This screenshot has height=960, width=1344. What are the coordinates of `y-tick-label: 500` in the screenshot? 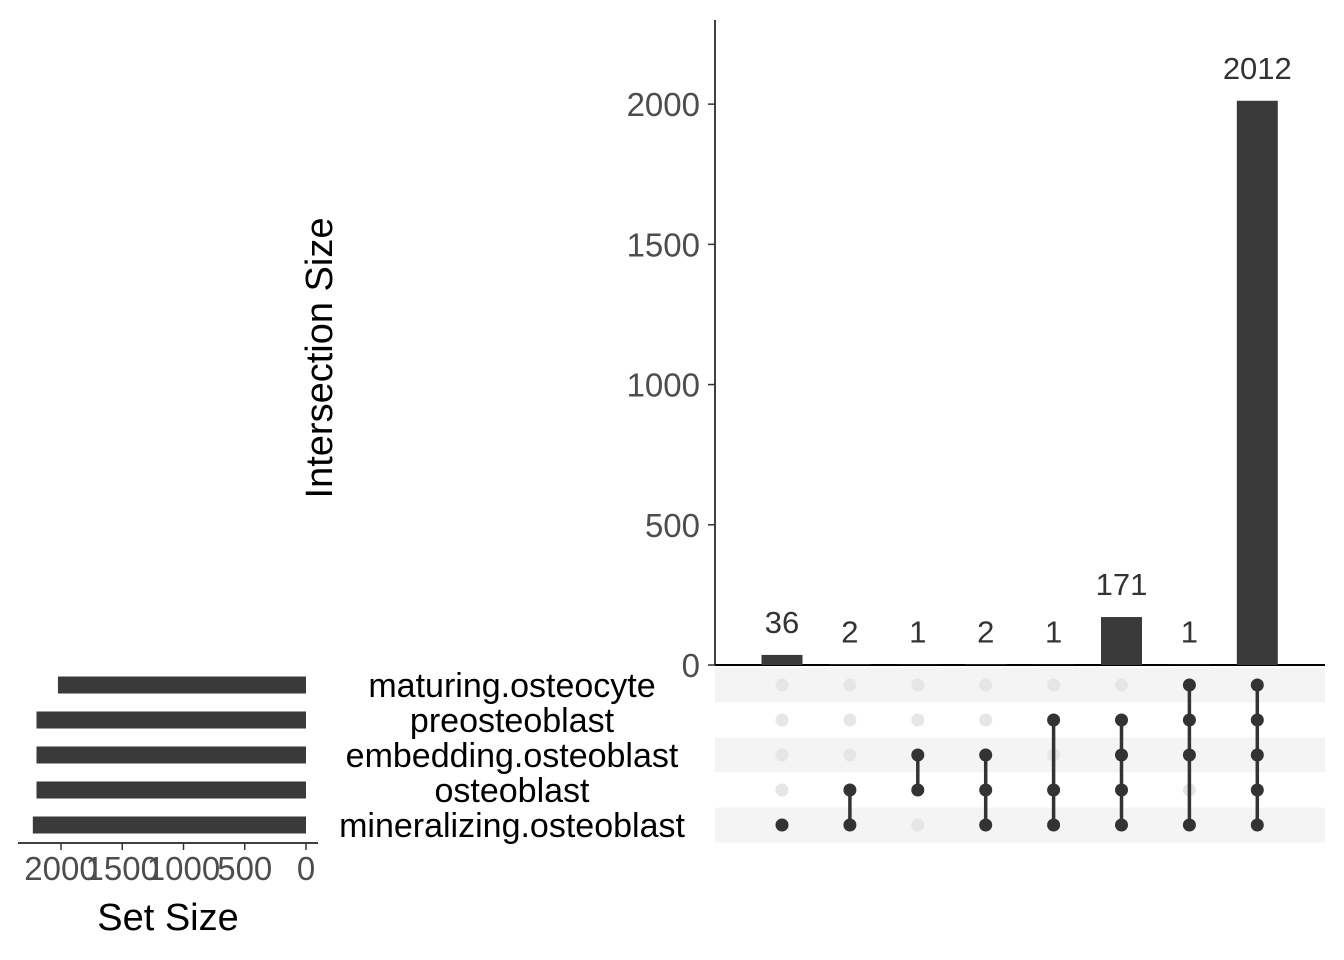 It's located at (672, 525).